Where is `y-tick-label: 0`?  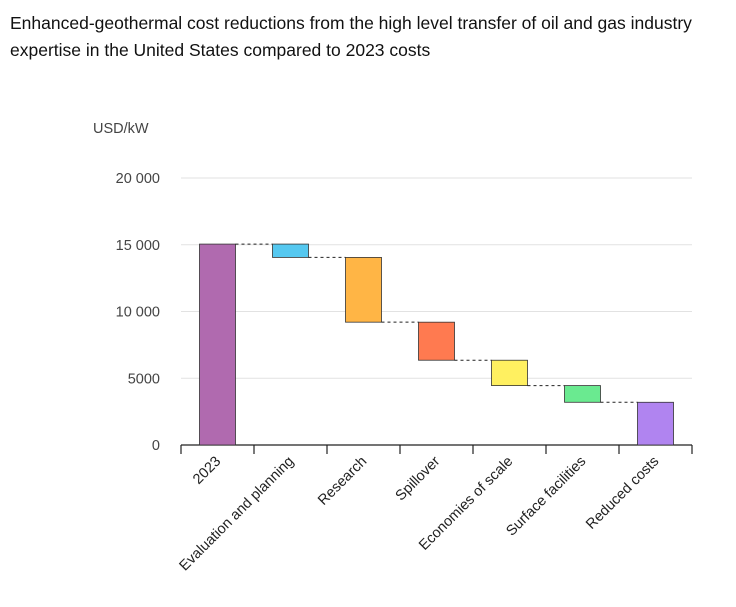
y-tick-label: 0 is located at coordinates (156, 446).